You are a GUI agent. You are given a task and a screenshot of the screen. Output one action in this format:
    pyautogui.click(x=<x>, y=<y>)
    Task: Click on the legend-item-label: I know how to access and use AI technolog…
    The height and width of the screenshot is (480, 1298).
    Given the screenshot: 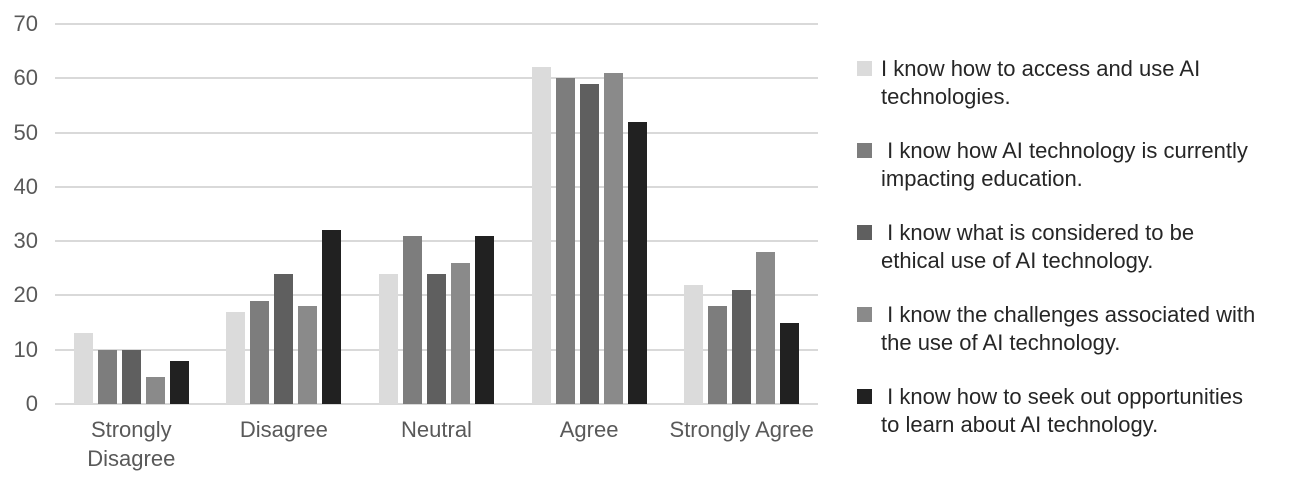 What is the action you would take?
    pyautogui.click(x=1041, y=82)
    